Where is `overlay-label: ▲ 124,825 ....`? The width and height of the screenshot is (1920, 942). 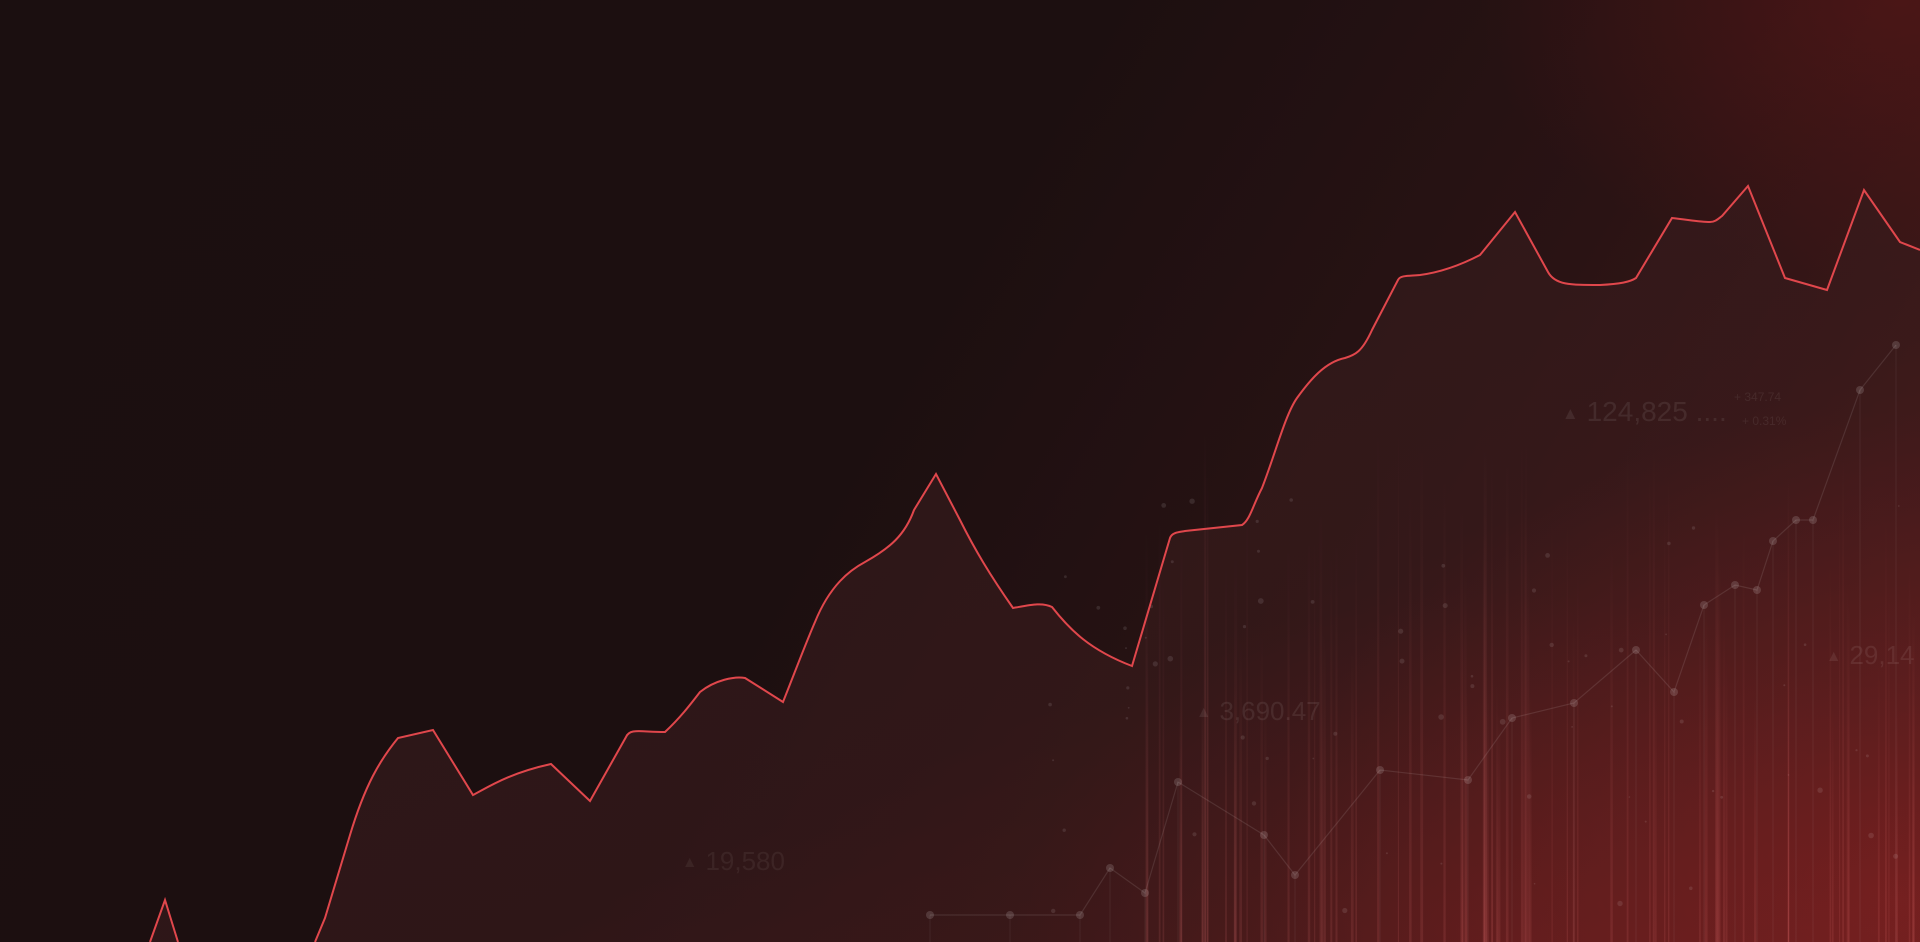
overlay-label: ▲ 124,825 .... is located at coordinates (1644, 411).